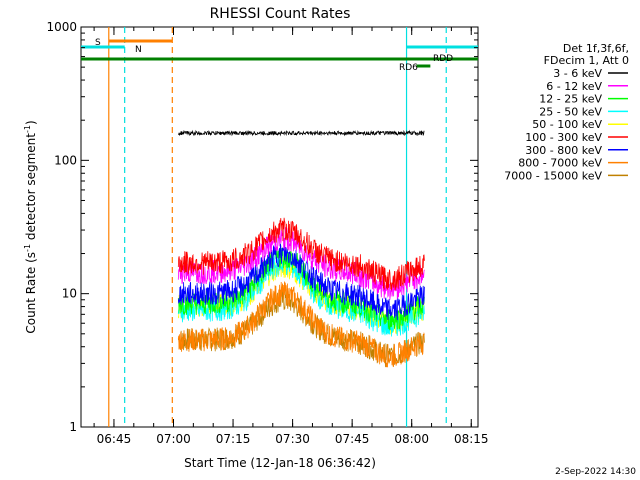 The height and width of the screenshot is (480, 640). Describe the element at coordinates (280, 14) in the screenshot. I see `chart-title: RHESSI Count Rates` at that location.